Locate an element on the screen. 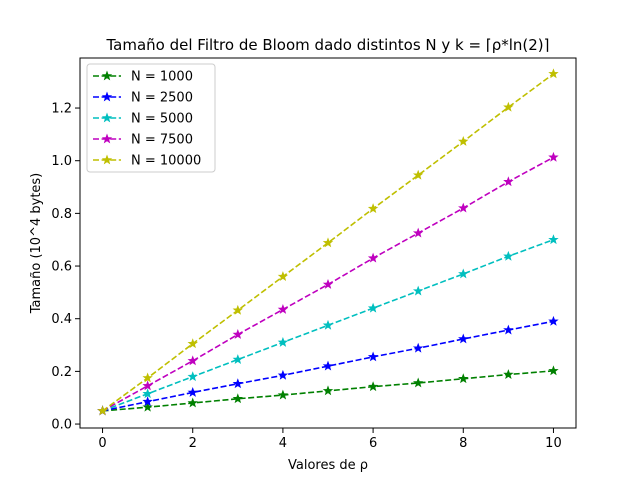  y-tick-label: 0.6 is located at coordinates (61, 267).